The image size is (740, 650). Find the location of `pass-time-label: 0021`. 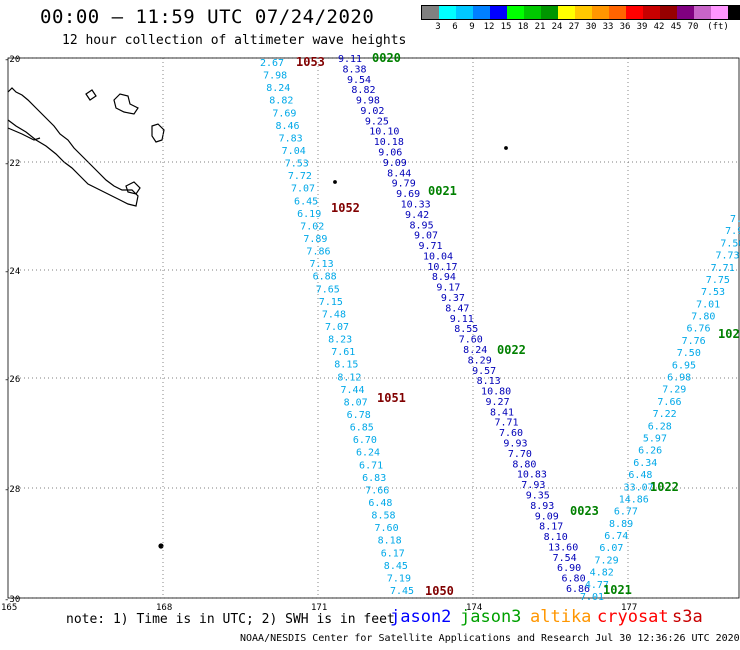

pass-time-label: 0021 is located at coordinates (442, 191).